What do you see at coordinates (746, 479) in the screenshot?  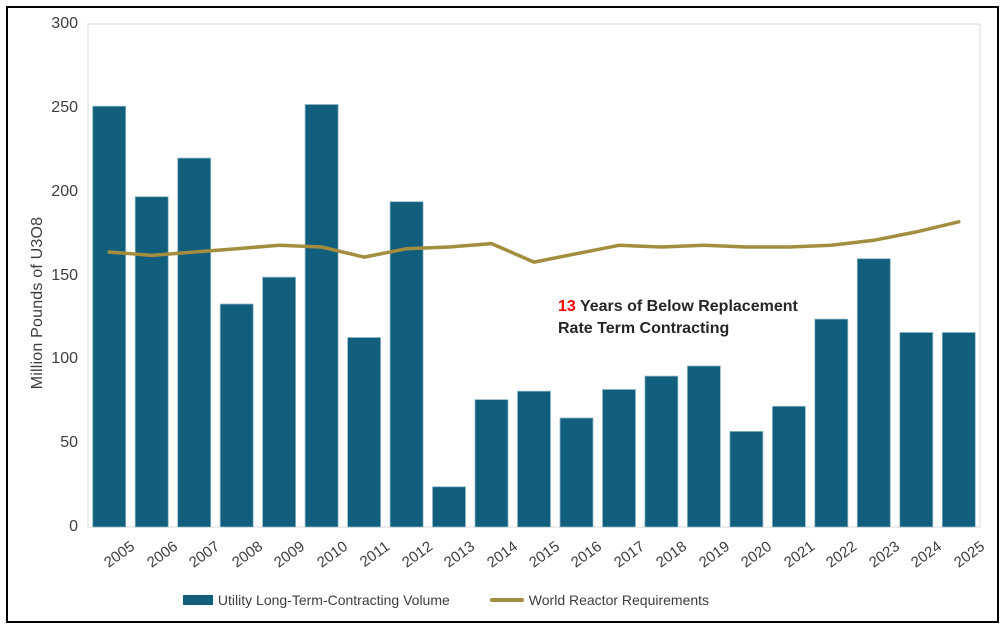 I see `bar-2020` at bounding box center [746, 479].